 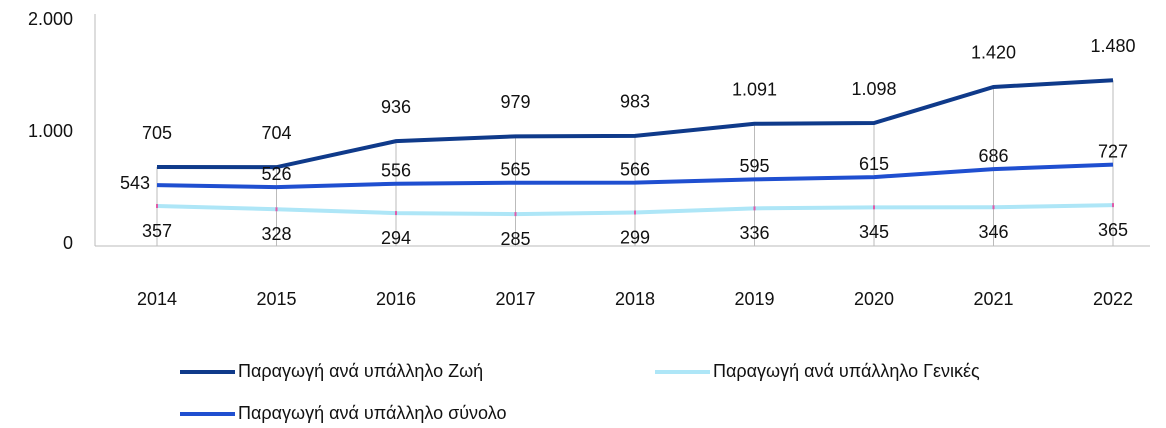 What do you see at coordinates (50, 19) in the screenshot?
I see `y-tick-label: 2.000` at bounding box center [50, 19].